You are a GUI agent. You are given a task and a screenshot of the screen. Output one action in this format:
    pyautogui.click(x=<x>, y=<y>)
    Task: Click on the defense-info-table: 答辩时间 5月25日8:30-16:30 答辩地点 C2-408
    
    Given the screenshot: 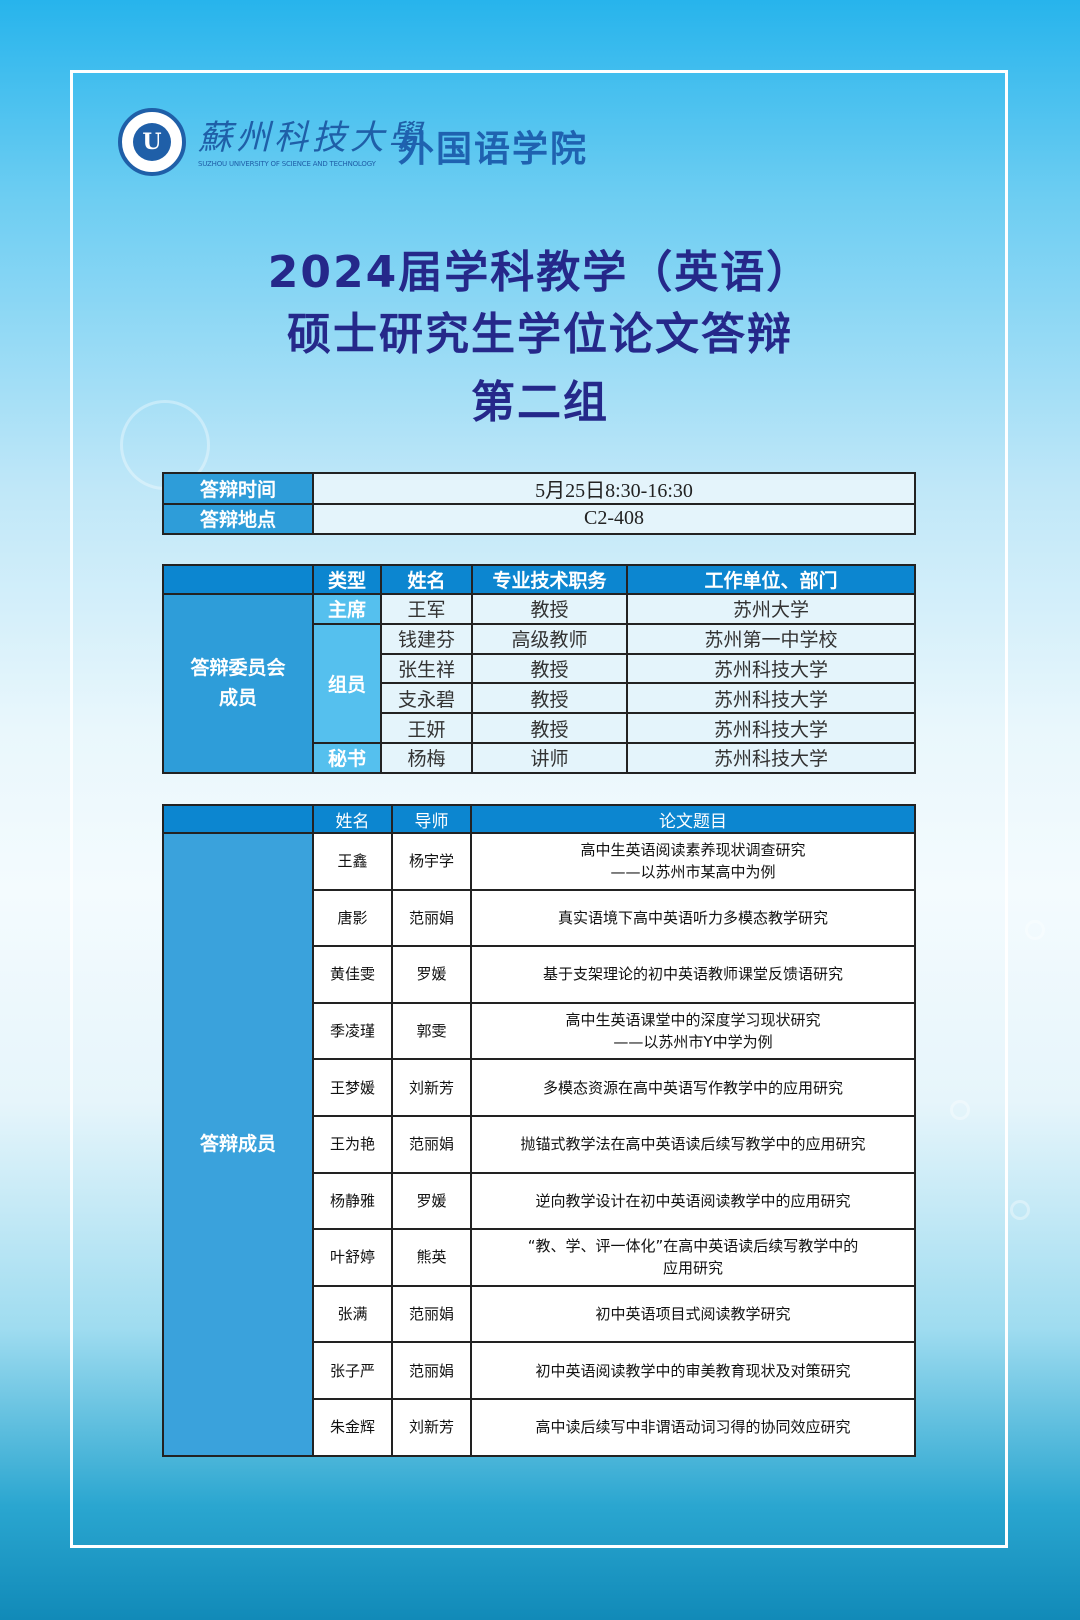 What is the action you would take?
    pyautogui.click(x=539, y=503)
    